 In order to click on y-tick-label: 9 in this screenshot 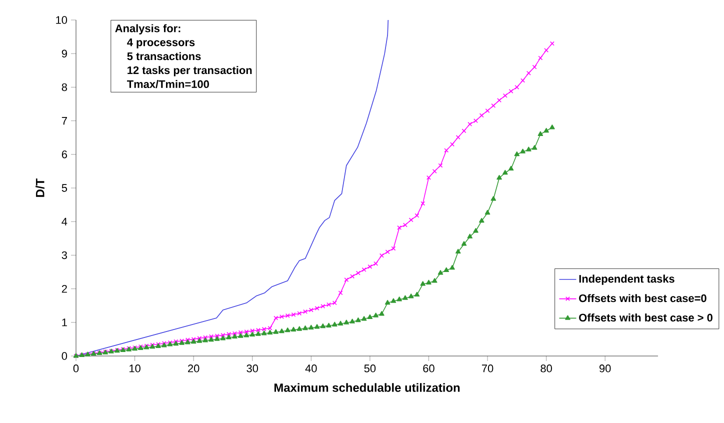, I will do `click(64, 54)`.